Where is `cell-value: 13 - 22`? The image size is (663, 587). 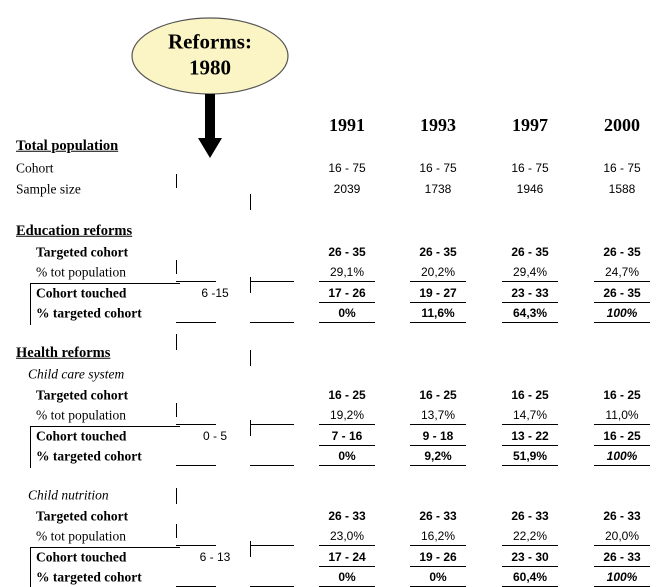
cell-value: 13 - 22 is located at coordinates (530, 435).